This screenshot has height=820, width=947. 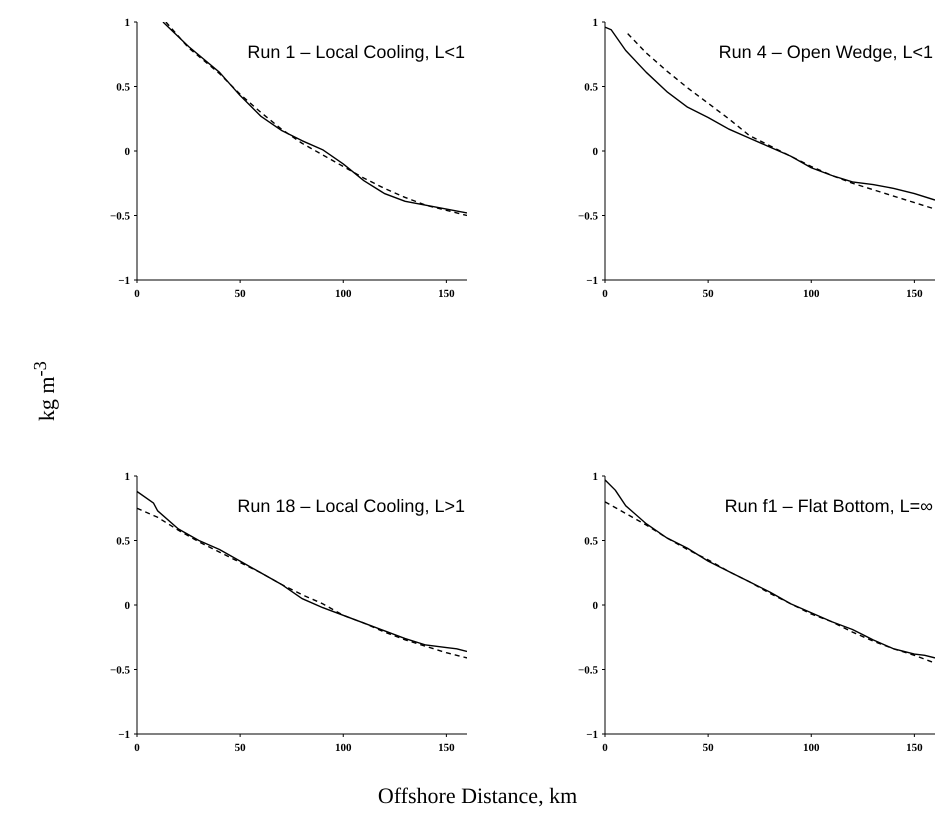 I want to click on text: Run 4 – Open Wedge, L<1, so click(x=825, y=52).